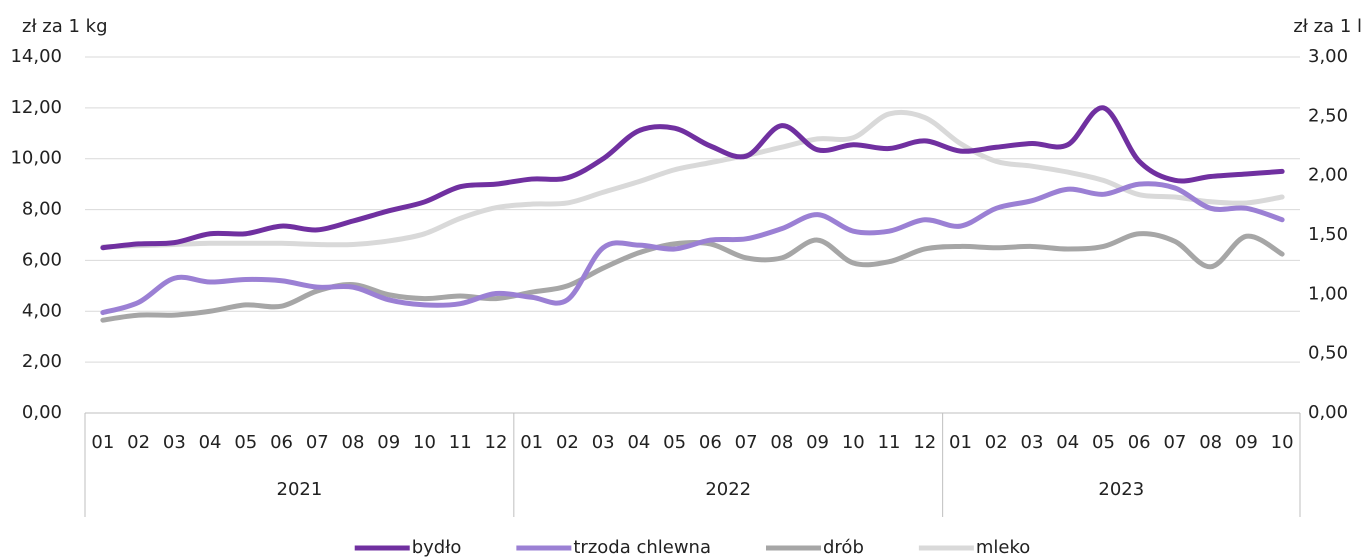  What do you see at coordinates (1328, 353) in the screenshot?
I see `y2-tick-label: 0,50` at bounding box center [1328, 353].